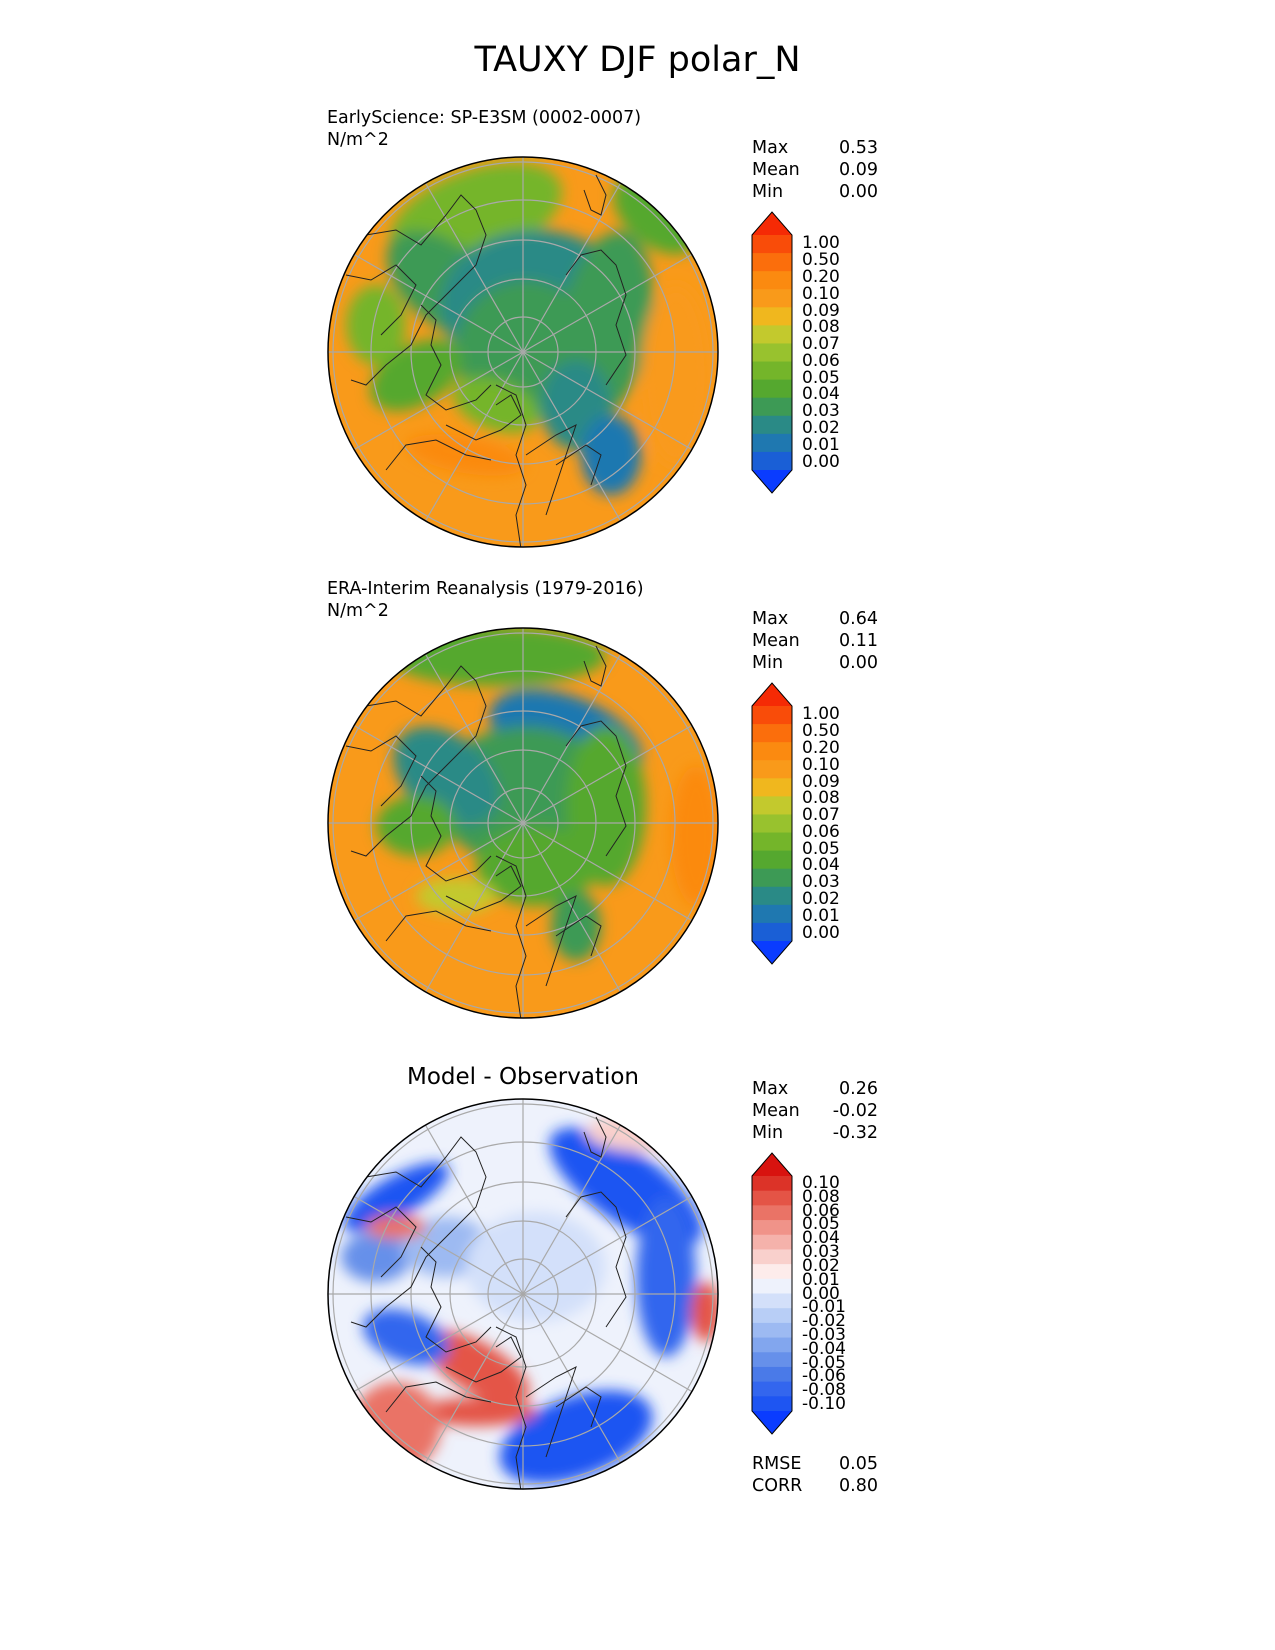  What do you see at coordinates (815, 619) in the screenshot?
I see `stat-row-max: Max 0.64` at bounding box center [815, 619].